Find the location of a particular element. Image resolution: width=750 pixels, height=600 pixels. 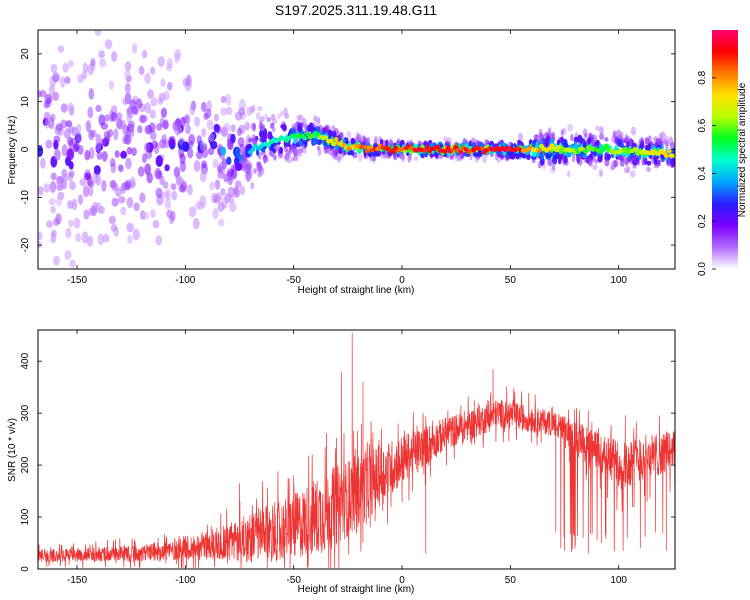

snr-x-label: Height of straight line (km) is located at coordinates (356, 589).